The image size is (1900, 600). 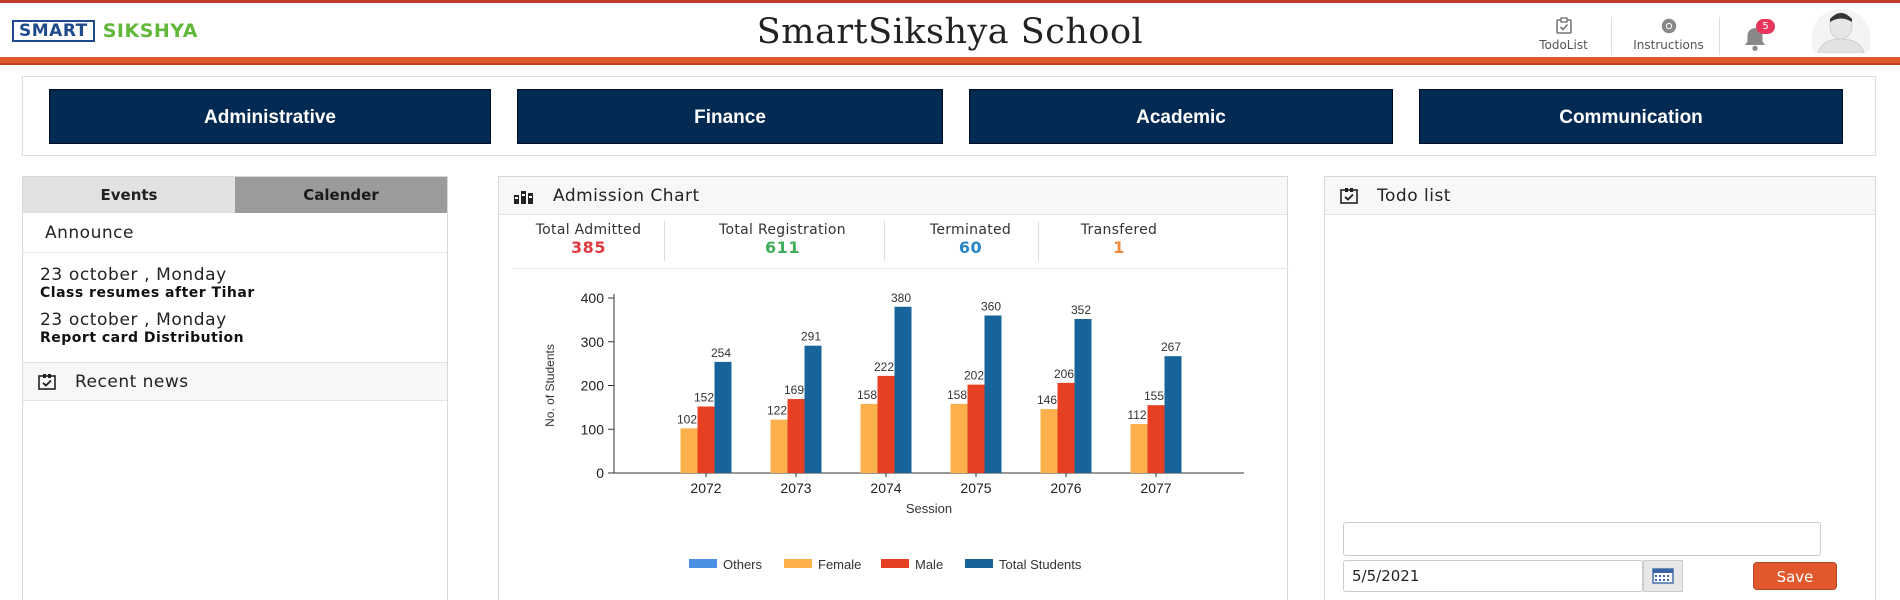 What do you see at coordinates (1668, 26) in the screenshot?
I see `chrome-icon` at bounding box center [1668, 26].